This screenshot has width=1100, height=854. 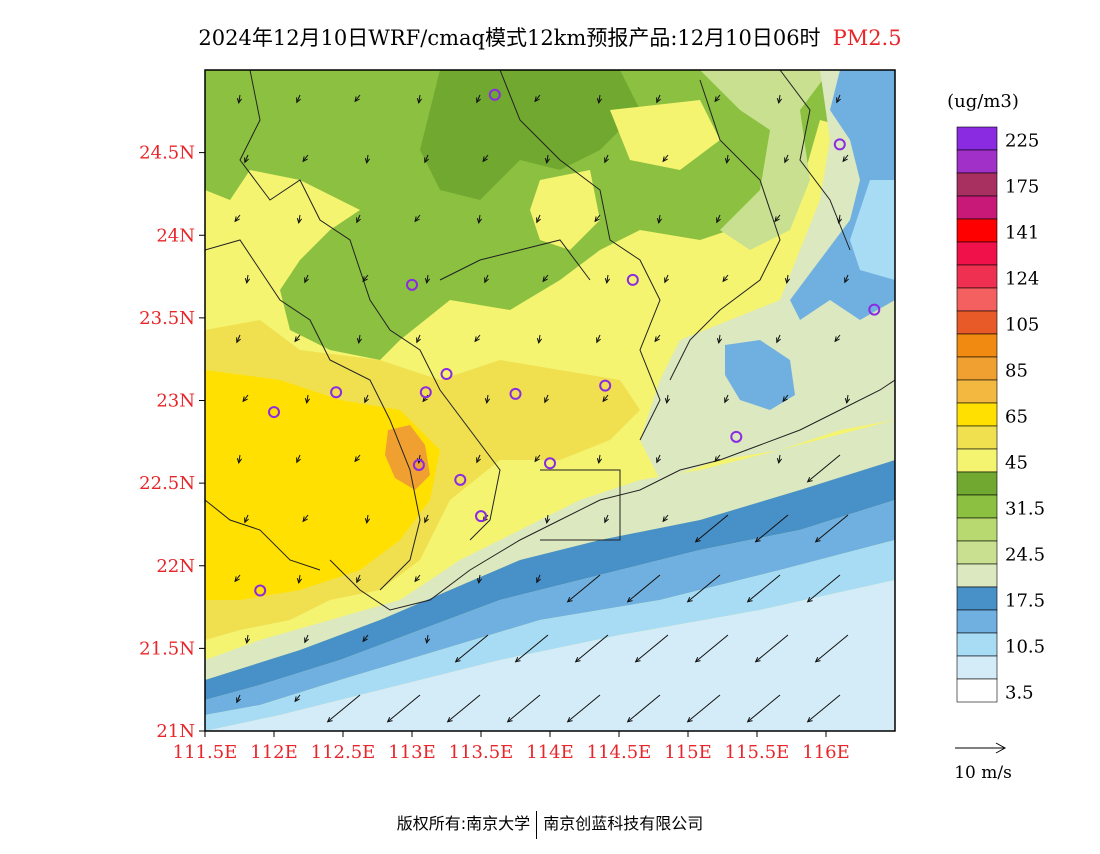 What do you see at coordinates (550, 752) in the screenshot?
I see `lon-tick-label: 114E` at bounding box center [550, 752].